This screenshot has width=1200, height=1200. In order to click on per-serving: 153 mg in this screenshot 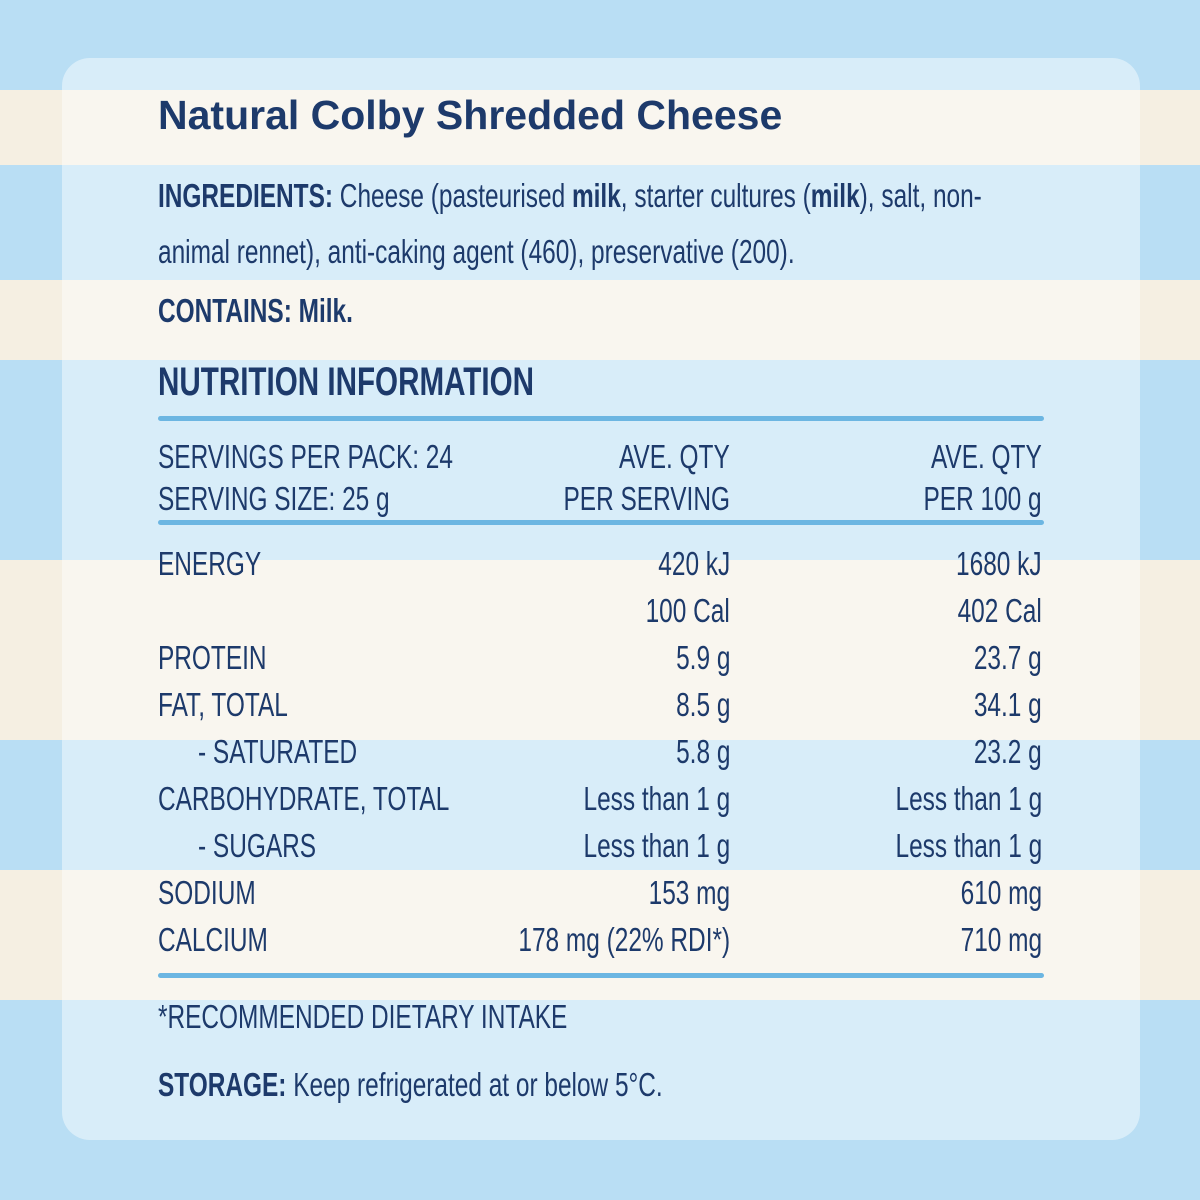, I will do `click(689, 892)`.